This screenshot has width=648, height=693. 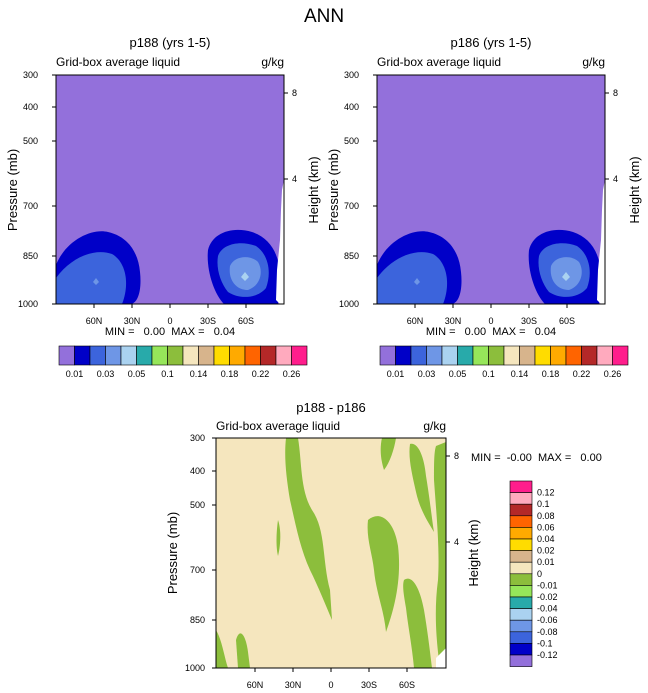 I want to click on y-tick-label: 500, so click(x=197, y=505).